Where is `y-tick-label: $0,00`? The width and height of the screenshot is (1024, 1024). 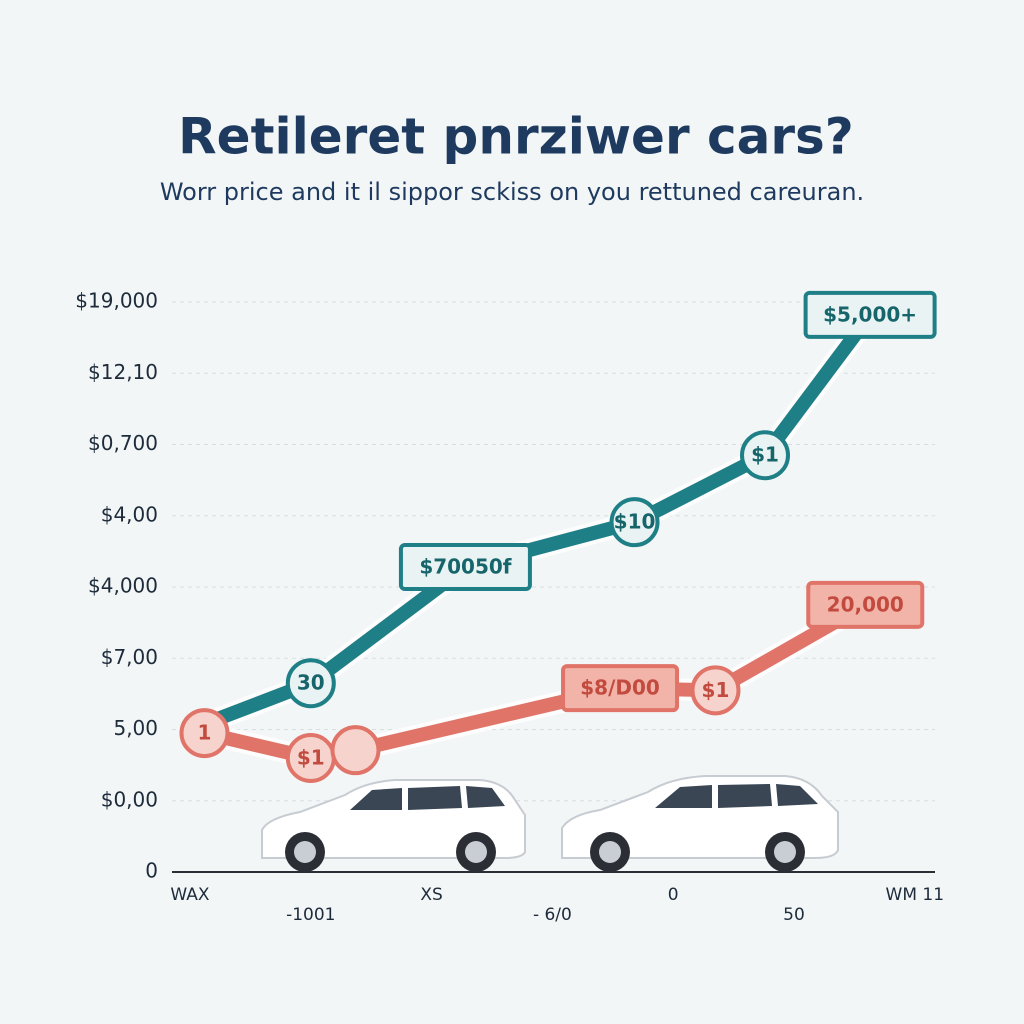
y-tick-label: $0,00 is located at coordinates (129, 799).